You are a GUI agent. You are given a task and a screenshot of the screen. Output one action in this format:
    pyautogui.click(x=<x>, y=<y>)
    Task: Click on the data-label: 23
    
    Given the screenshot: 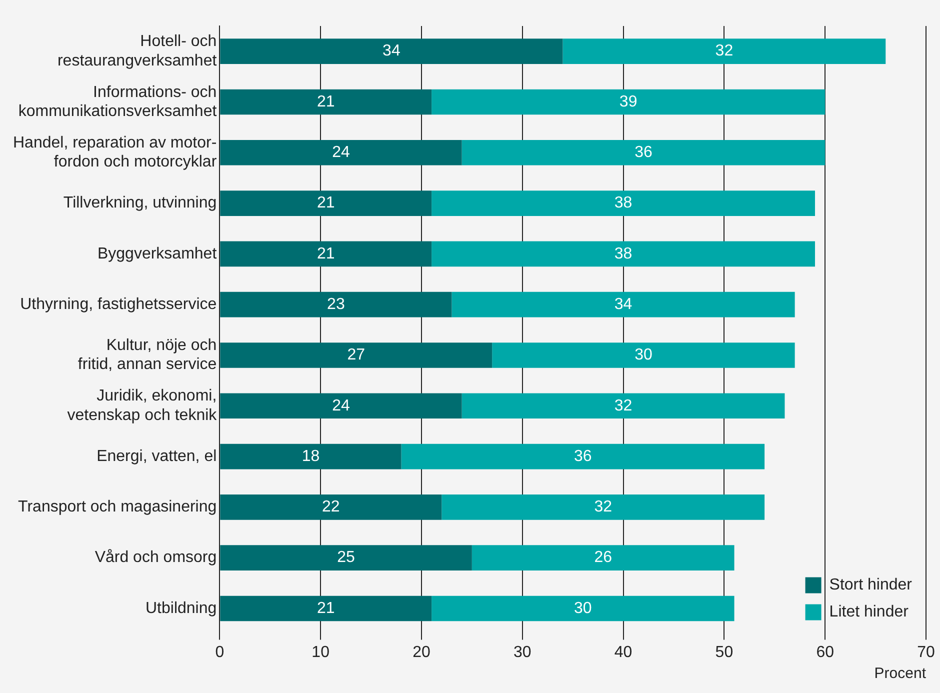 What is the action you would take?
    pyautogui.click(x=336, y=304)
    